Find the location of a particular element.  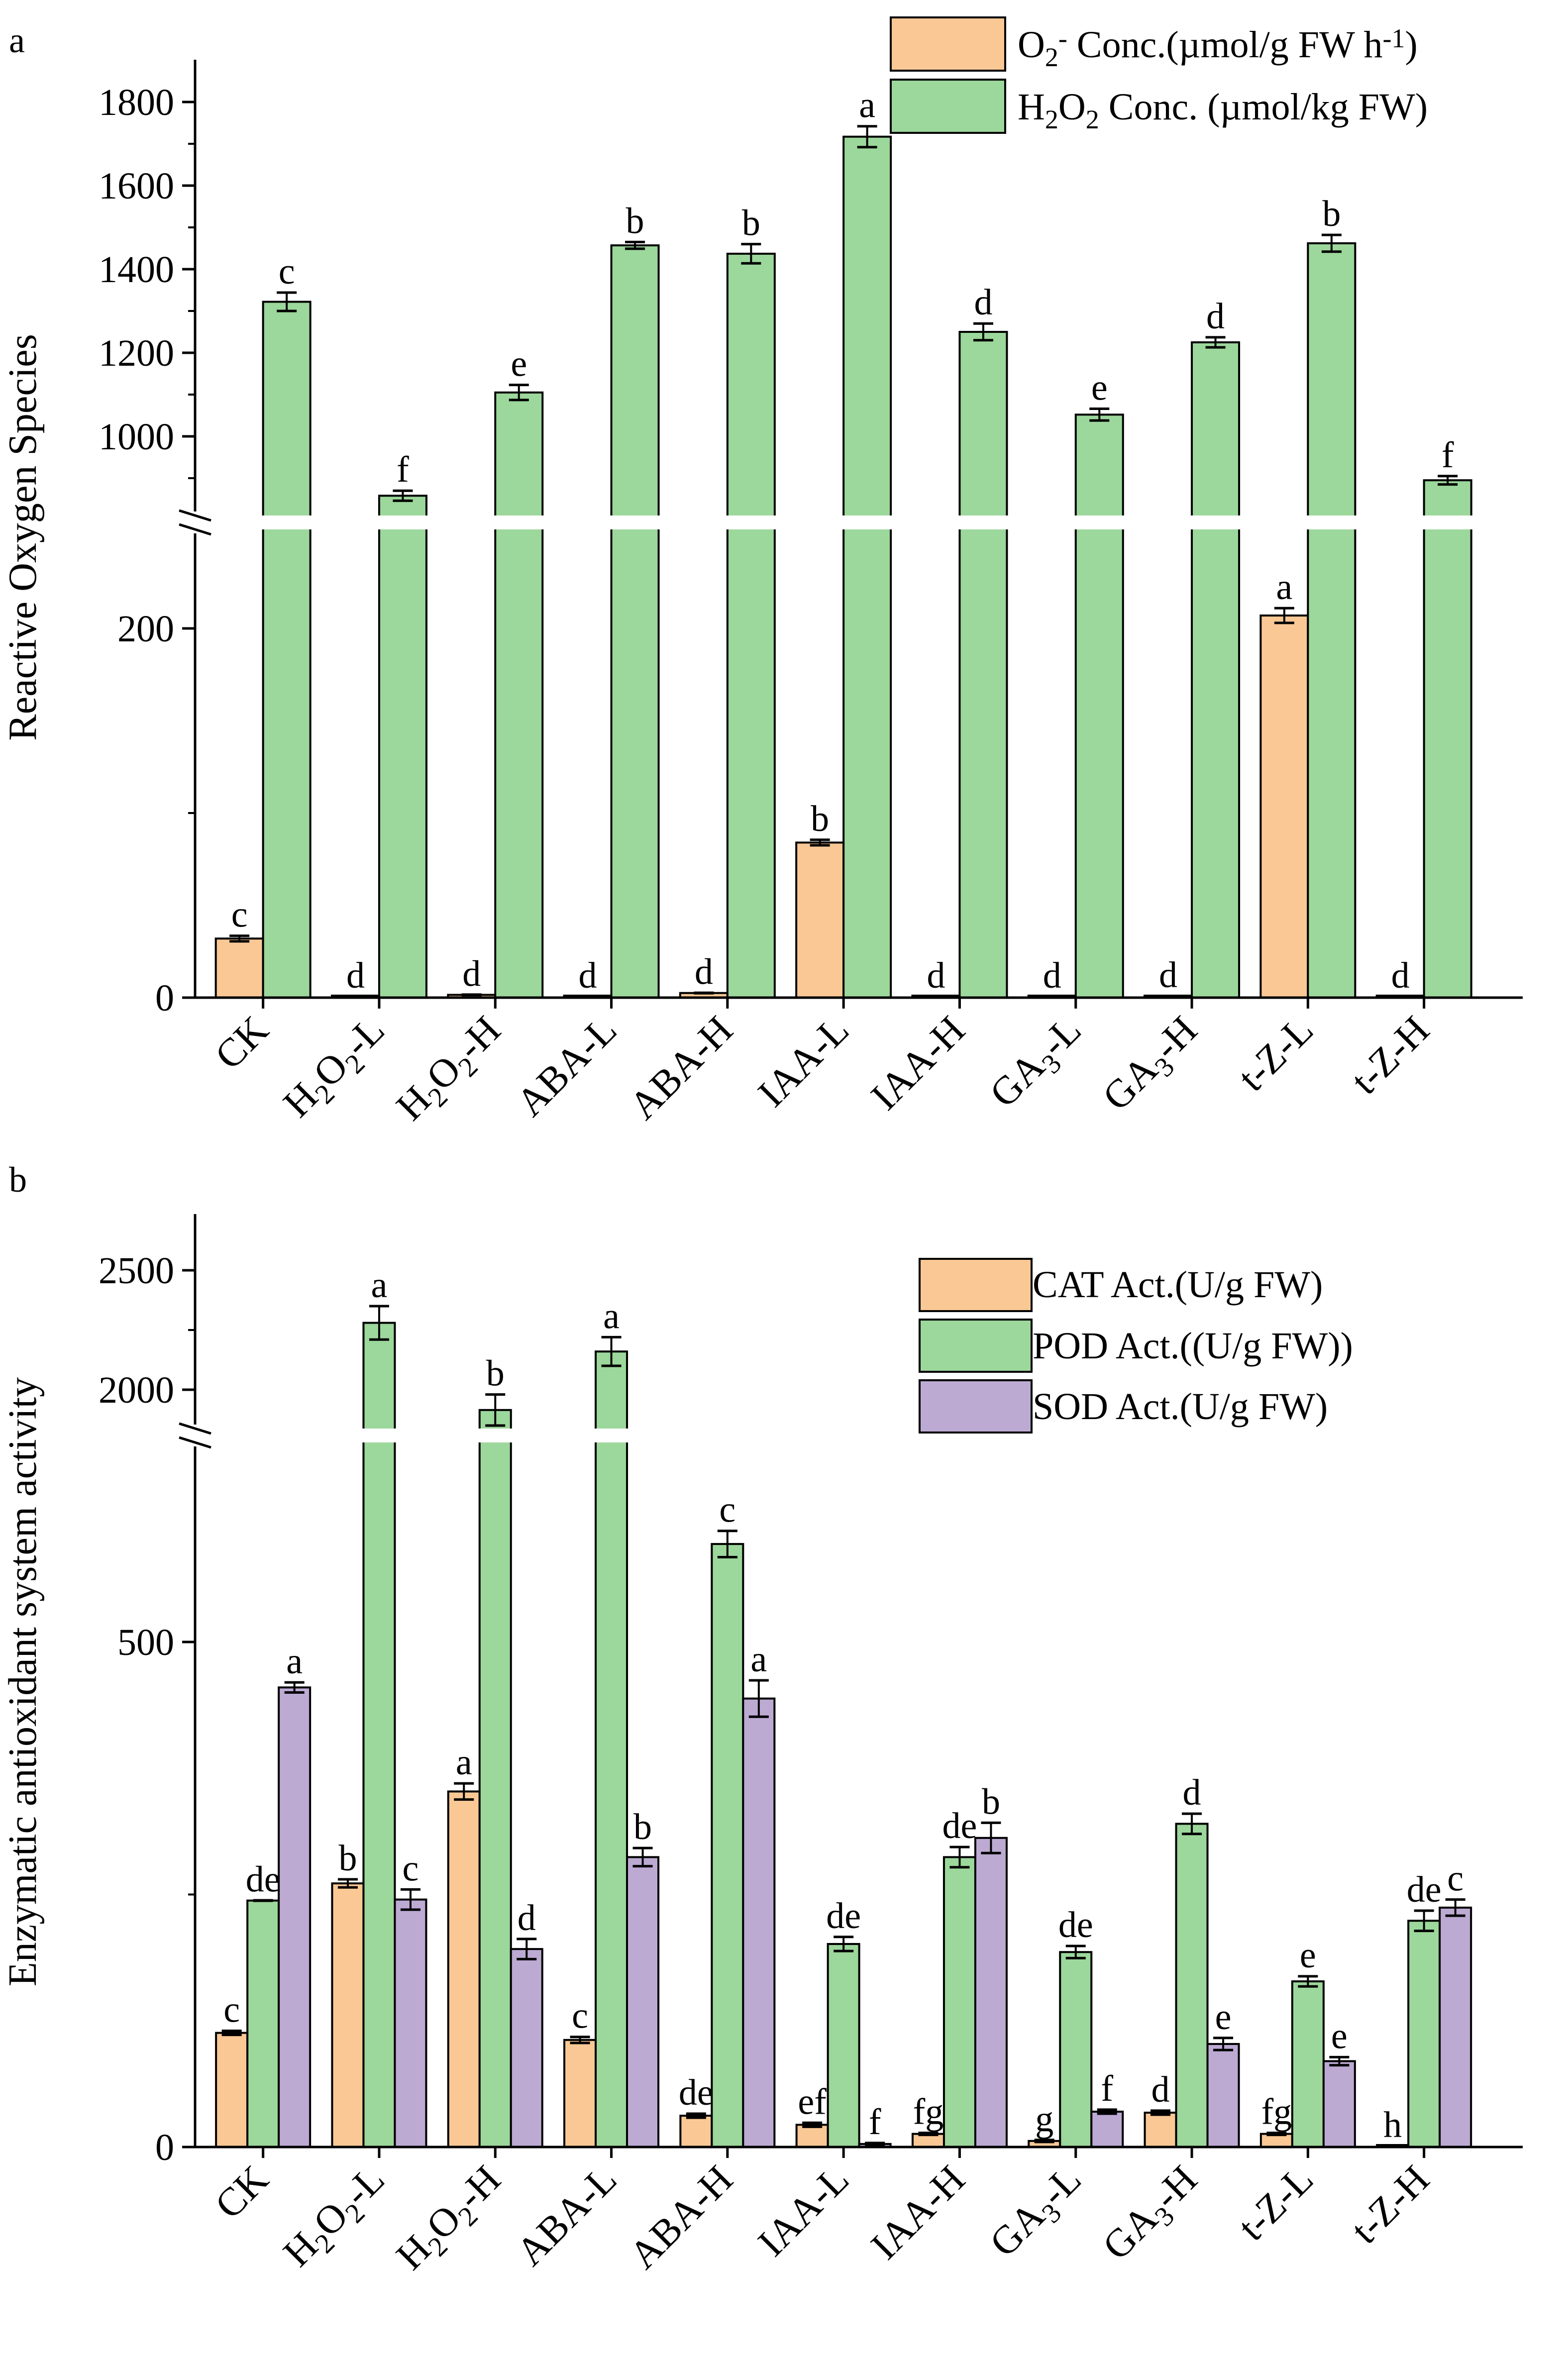

x-tick-label-iaa-l: IAA-L is located at coordinates (803, 1062).